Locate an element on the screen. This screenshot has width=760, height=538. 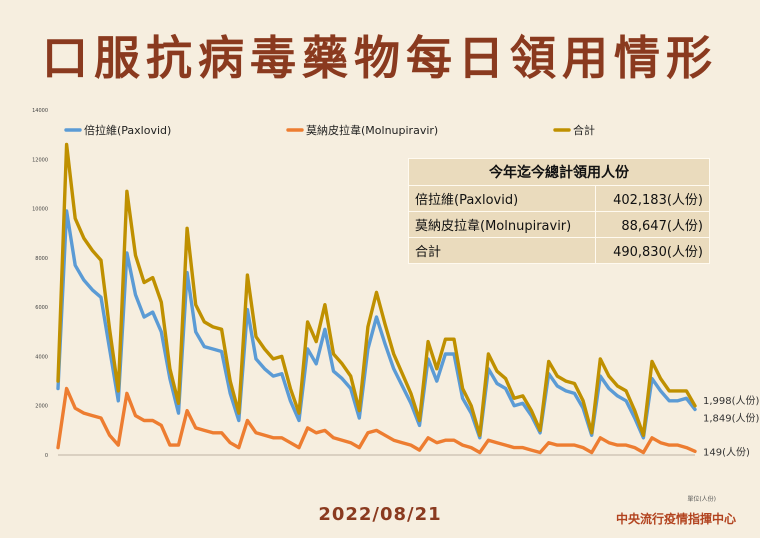
end-value-label: 149(人份) is located at coordinates (726, 452).